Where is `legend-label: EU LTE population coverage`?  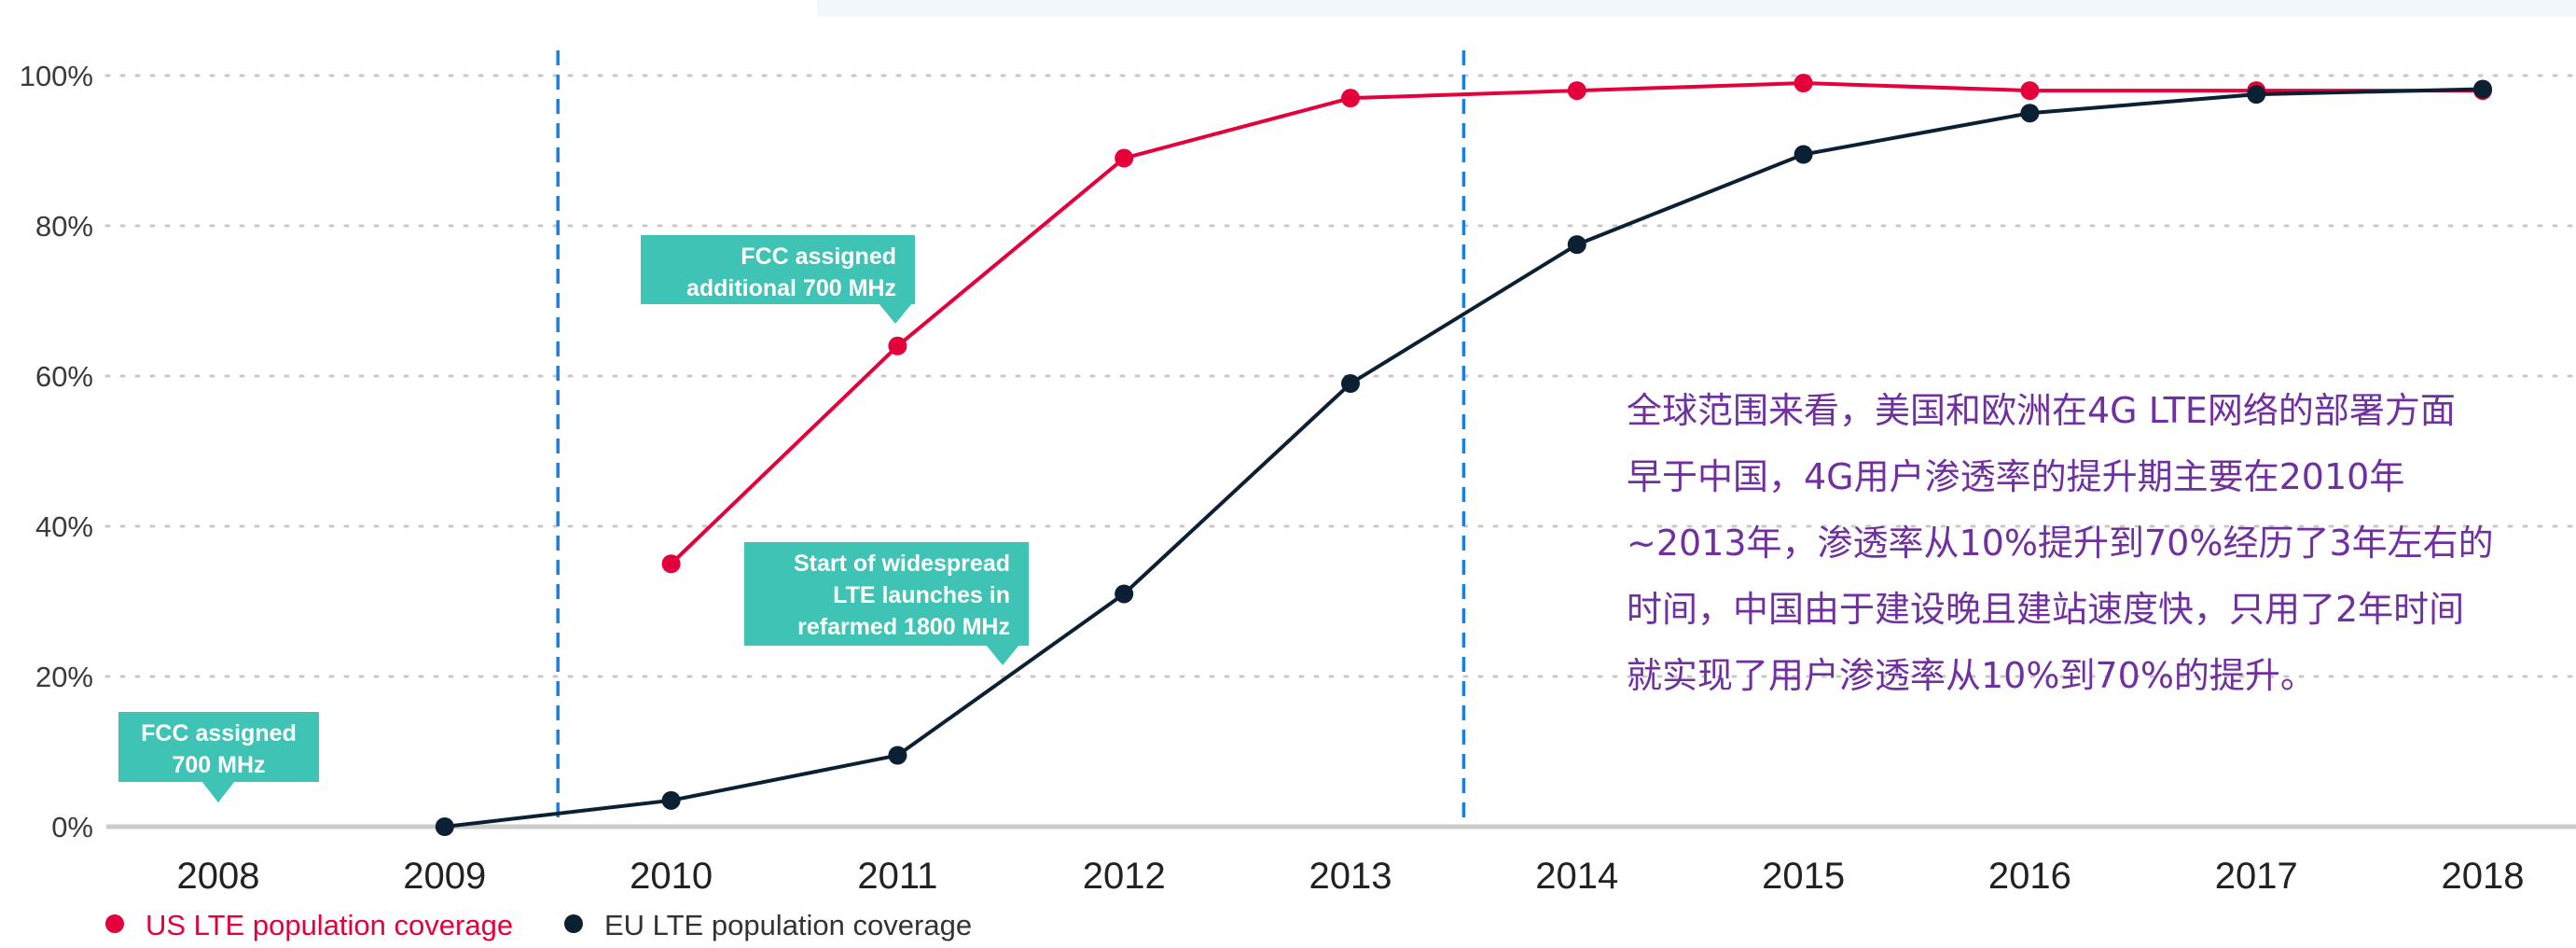
legend-label: EU LTE population coverage is located at coordinates (788, 925).